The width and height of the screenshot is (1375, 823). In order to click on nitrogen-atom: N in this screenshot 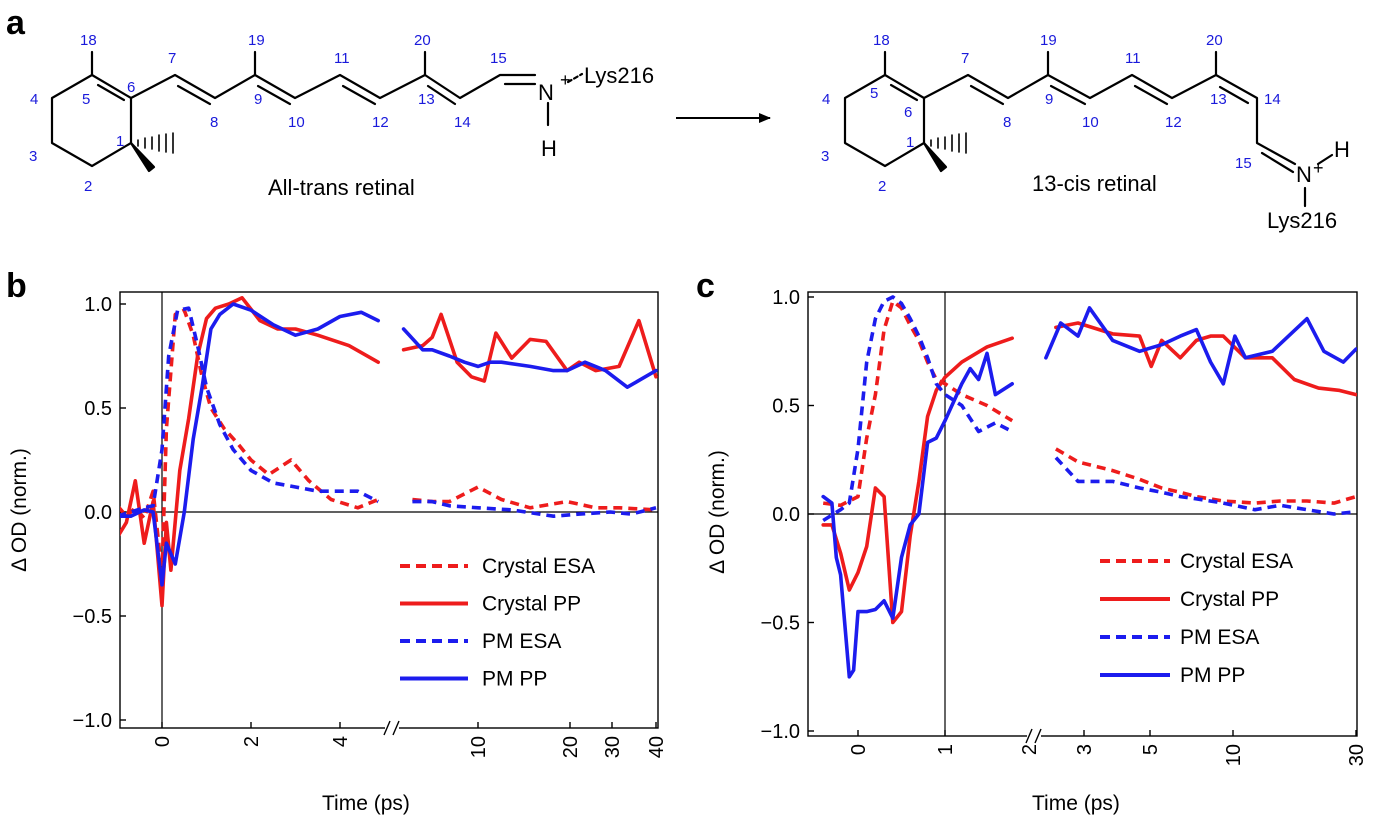, I will do `click(1304, 174)`.